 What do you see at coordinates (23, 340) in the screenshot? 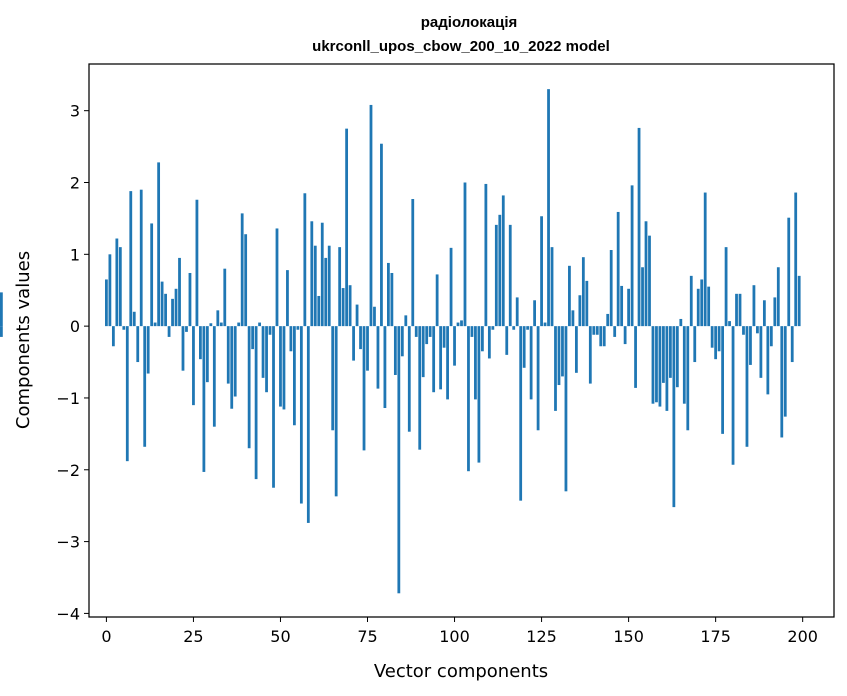
I see `y-axis-label: Components values` at bounding box center [23, 340].